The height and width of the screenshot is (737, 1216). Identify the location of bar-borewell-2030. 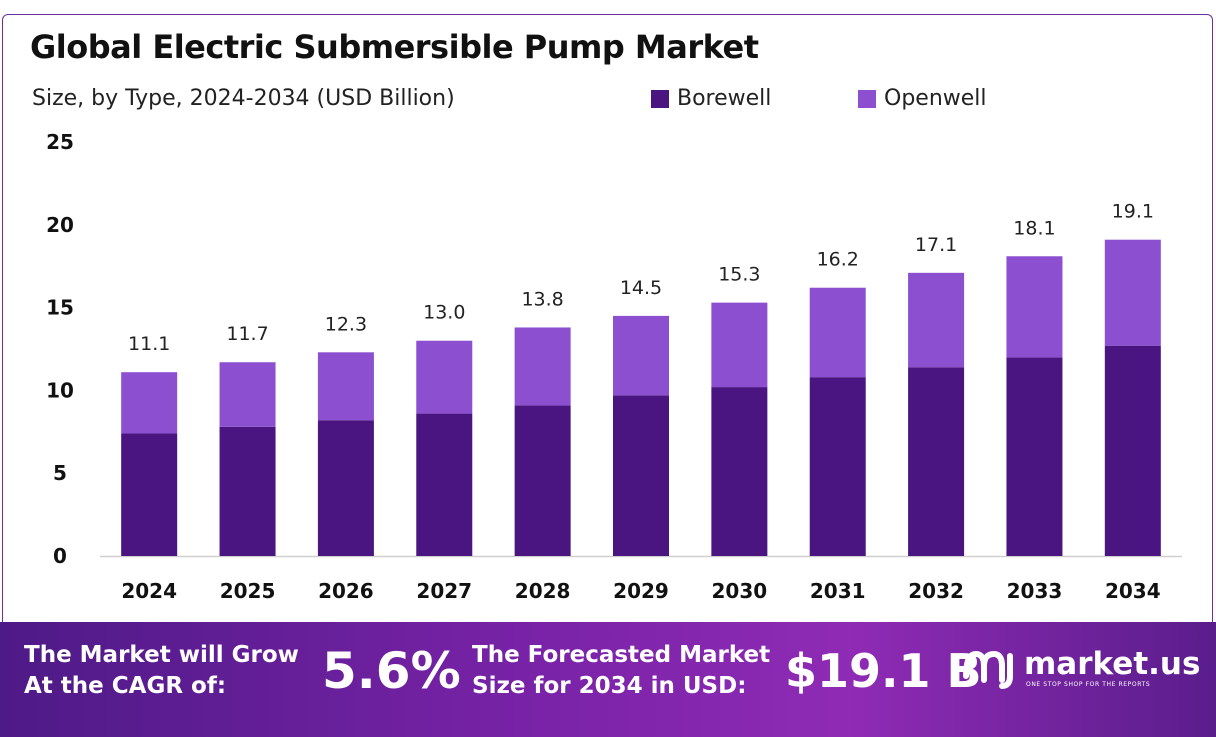
(739, 471).